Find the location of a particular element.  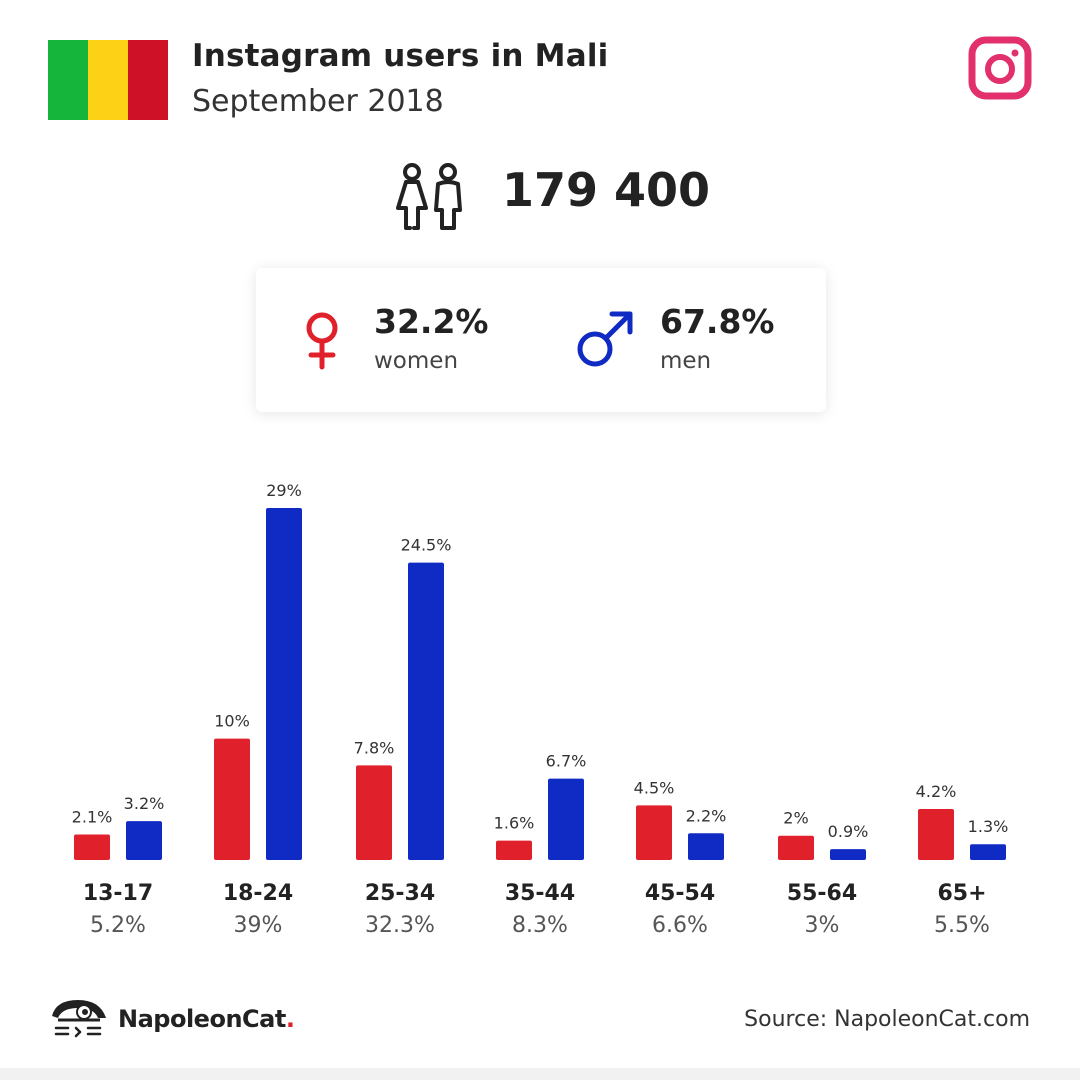

footer-band is located at coordinates (540, 1074).